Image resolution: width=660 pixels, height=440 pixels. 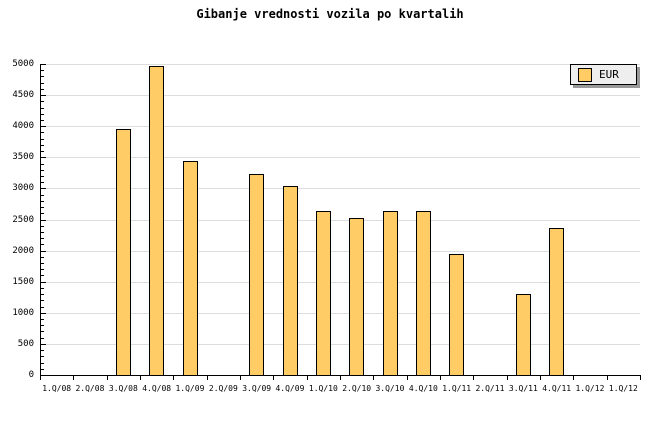 I want to click on y-axis-label: 2500, so click(x=23, y=220).